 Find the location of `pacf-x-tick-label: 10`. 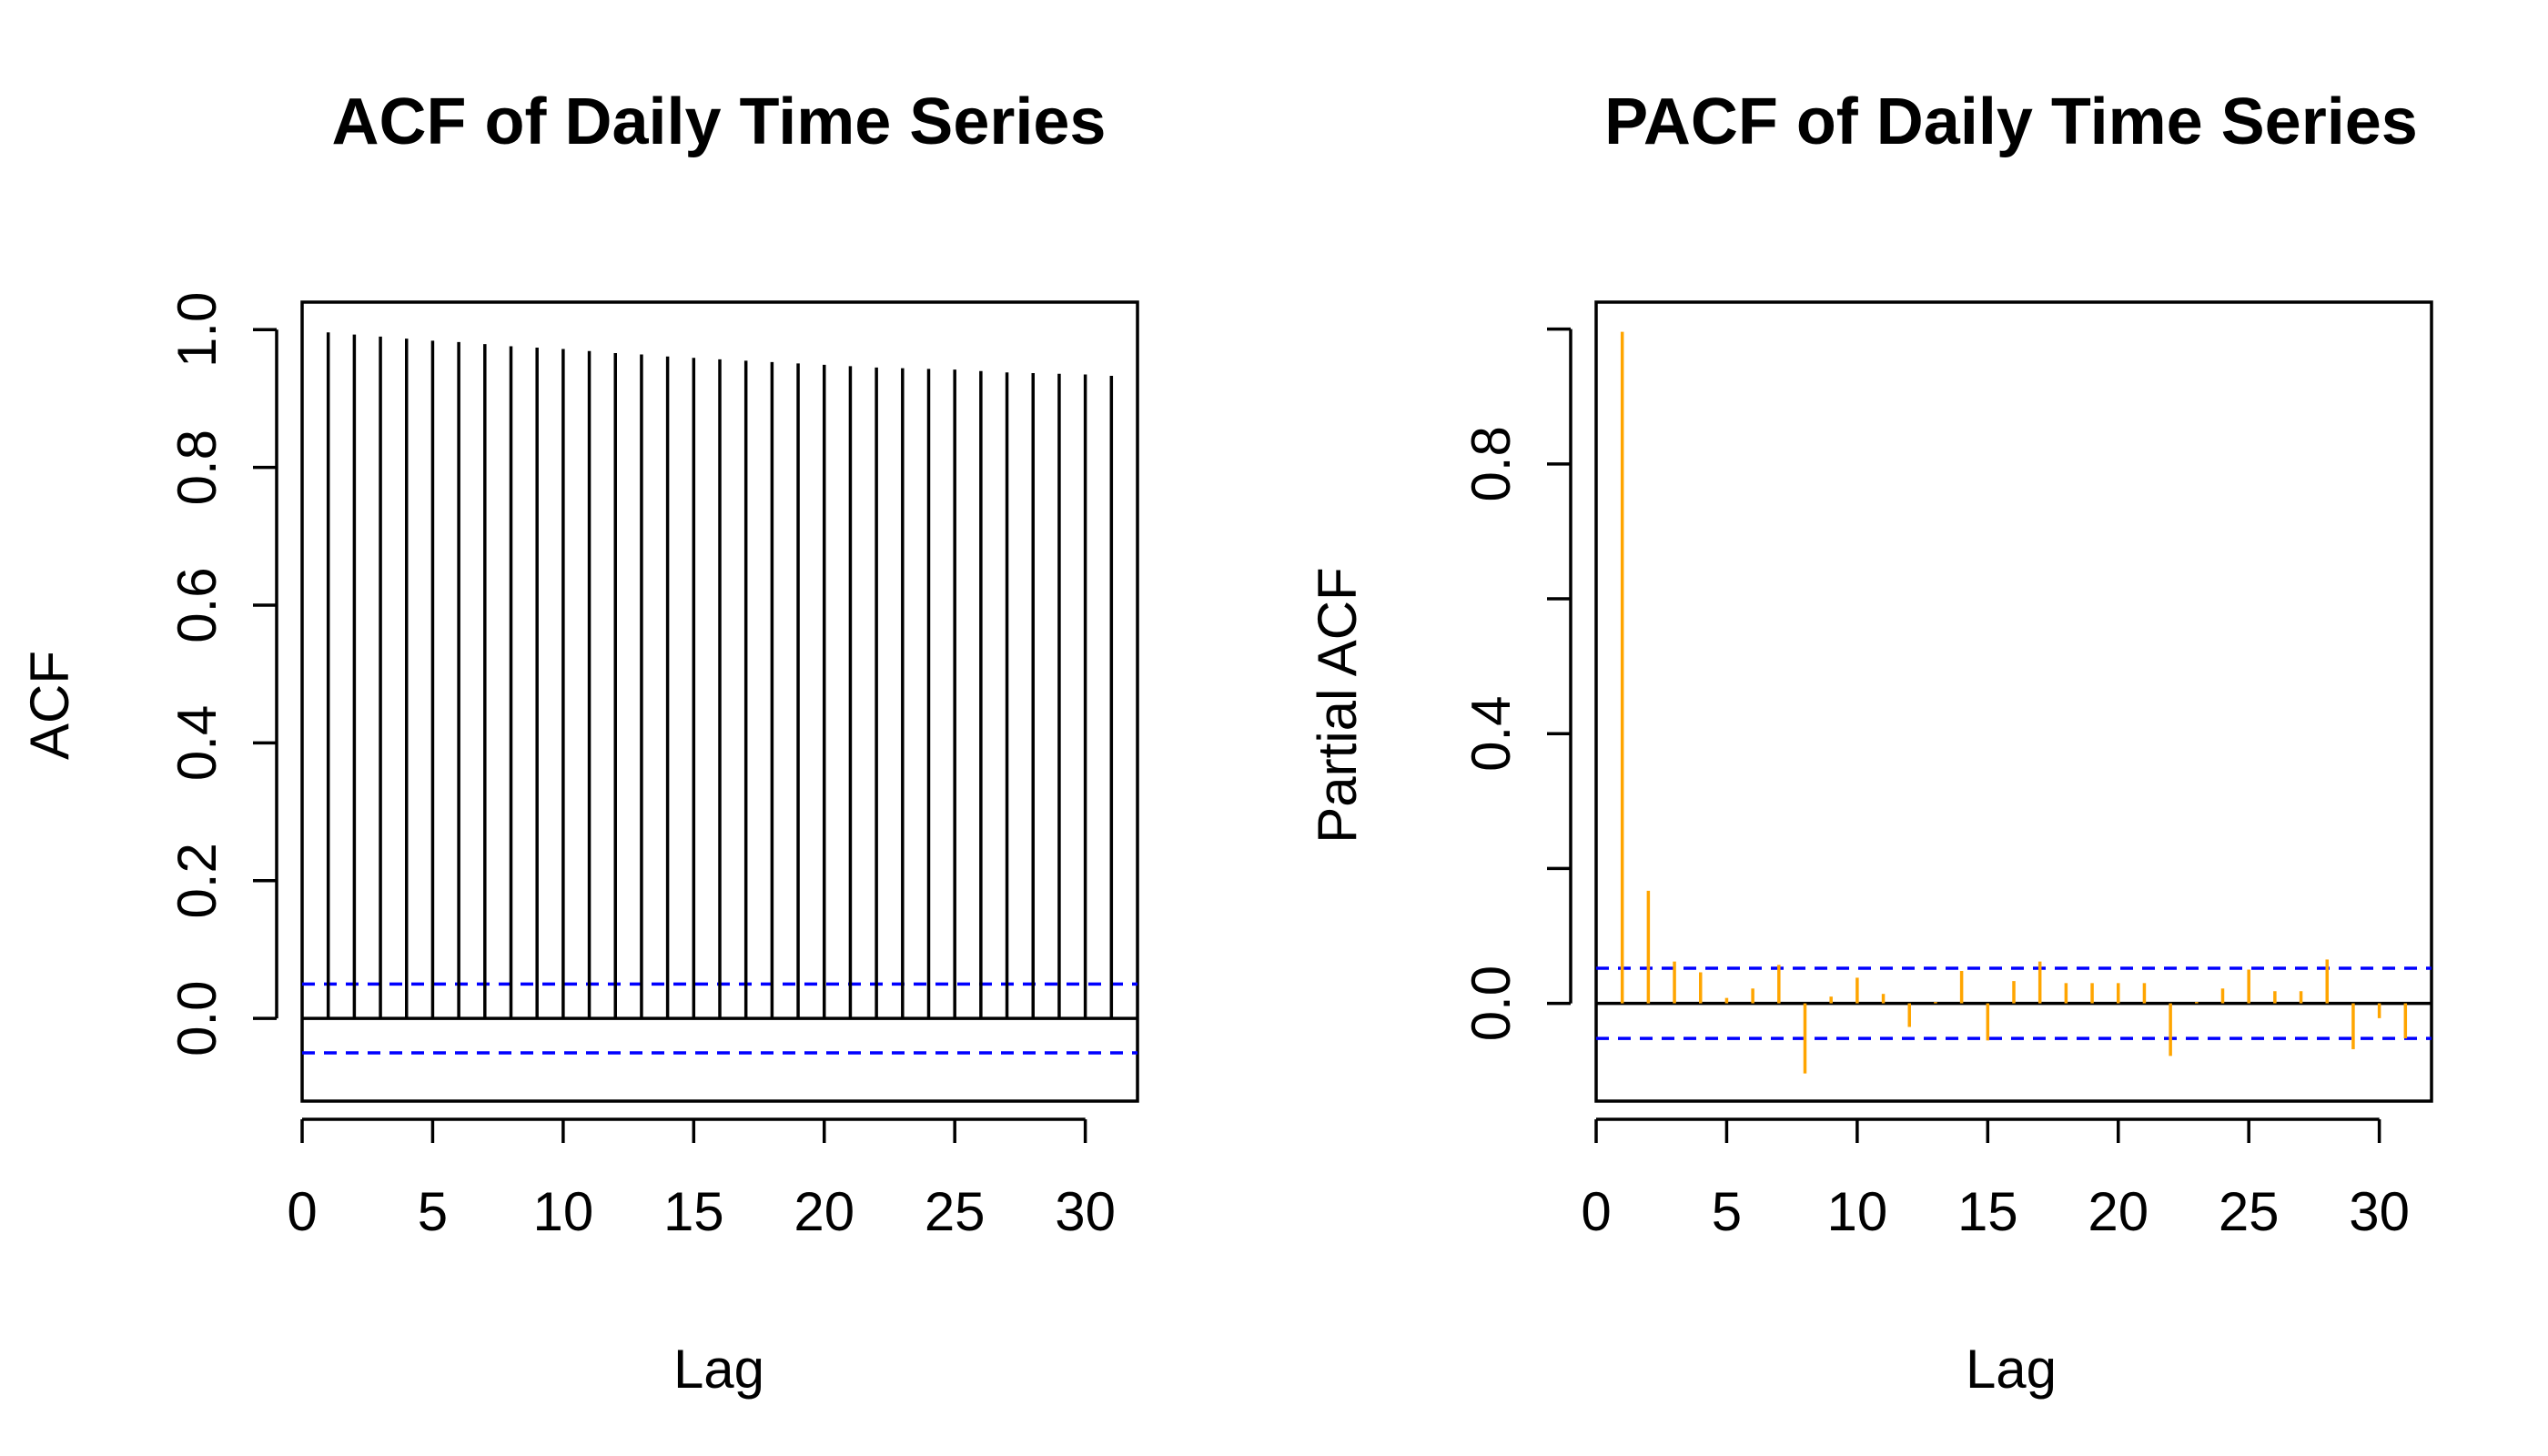

pacf-x-tick-label: 10 is located at coordinates (1858, 1212).